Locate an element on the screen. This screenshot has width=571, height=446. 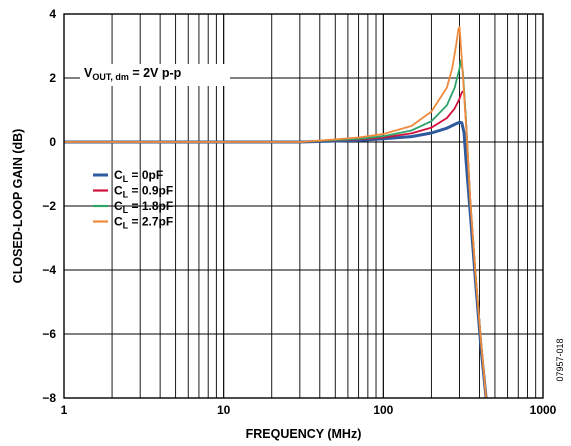
legend-label-rest: = 0pF is located at coordinates (145, 175).